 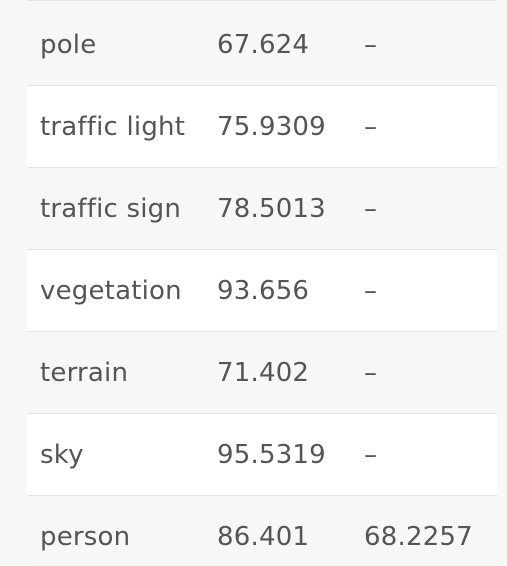 I want to click on score-cell: 95.5319, so click(x=278, y=454).